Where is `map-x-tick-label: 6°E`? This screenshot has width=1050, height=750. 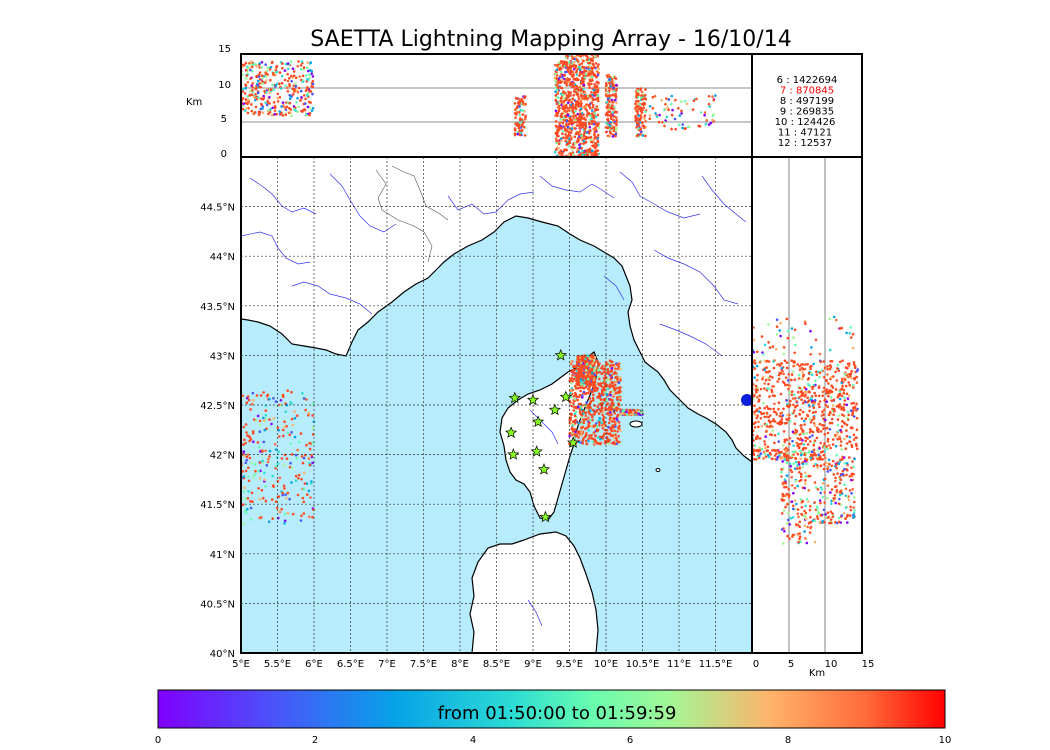
map-x-tick-label: 6°E is located at coordinates (314, 664).